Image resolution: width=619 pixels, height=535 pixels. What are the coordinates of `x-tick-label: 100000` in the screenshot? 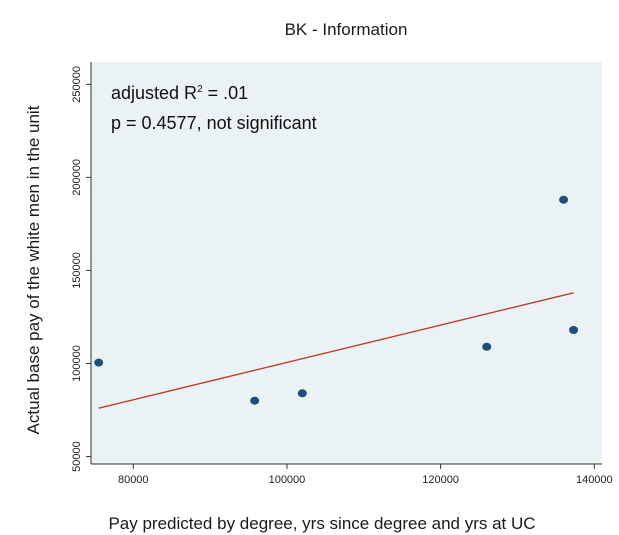 It's located at (287, 480).